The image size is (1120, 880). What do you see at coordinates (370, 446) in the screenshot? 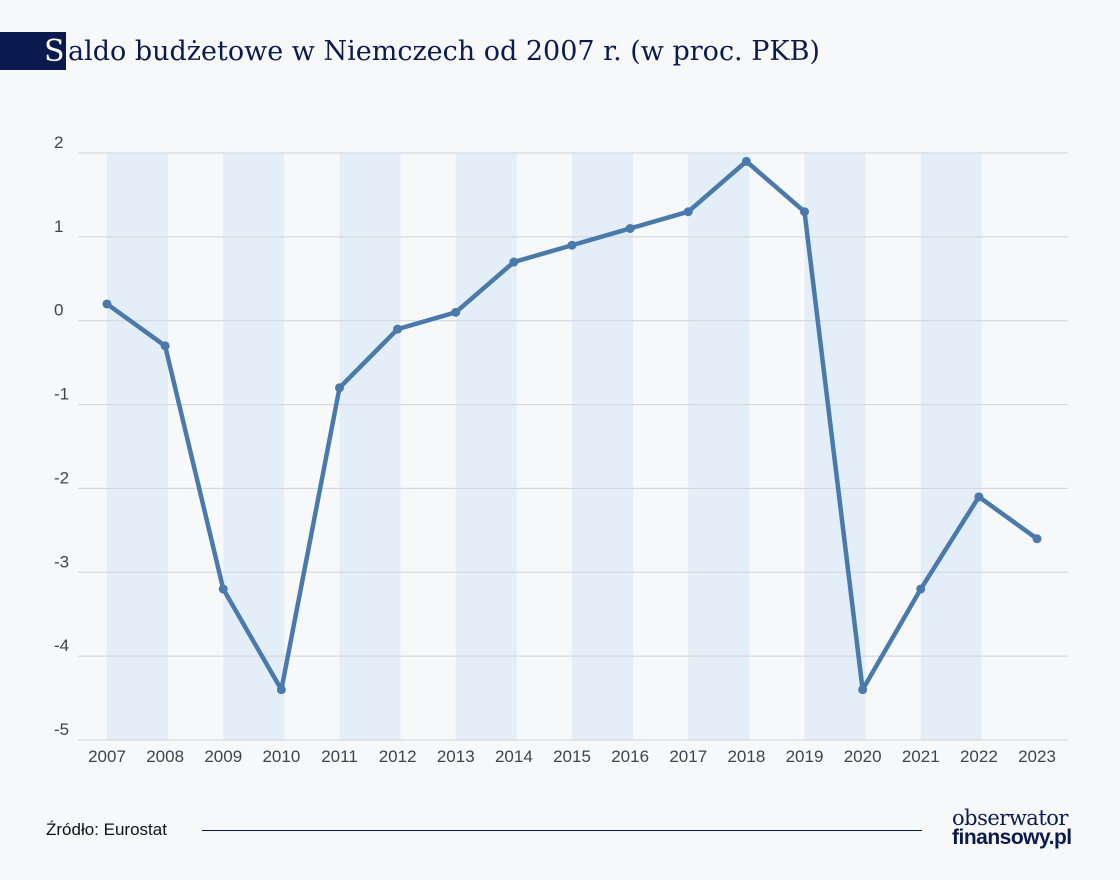
I see `band-2011` at bounding box center [370, 446].